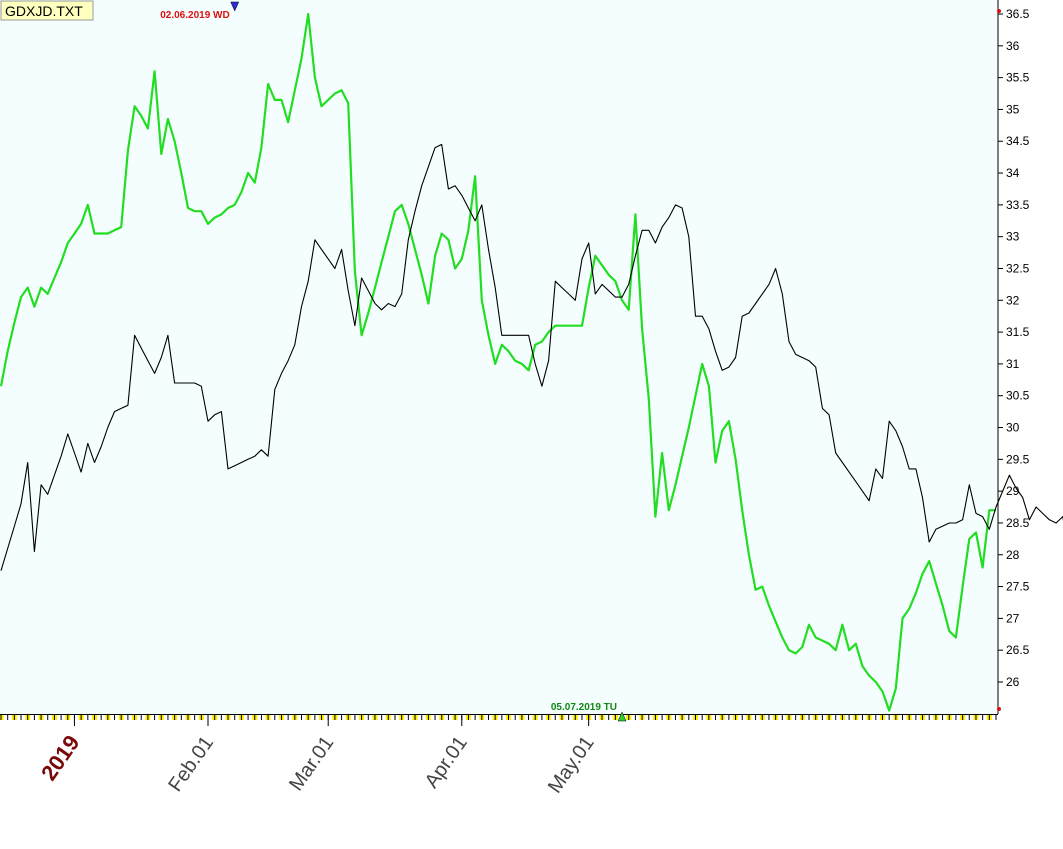 The width and height of the screenshot is (1063, 849). Describe the element at coordinates (446, 762) in the screenshot. I see `x-tick-label: Apr.01` at that location.